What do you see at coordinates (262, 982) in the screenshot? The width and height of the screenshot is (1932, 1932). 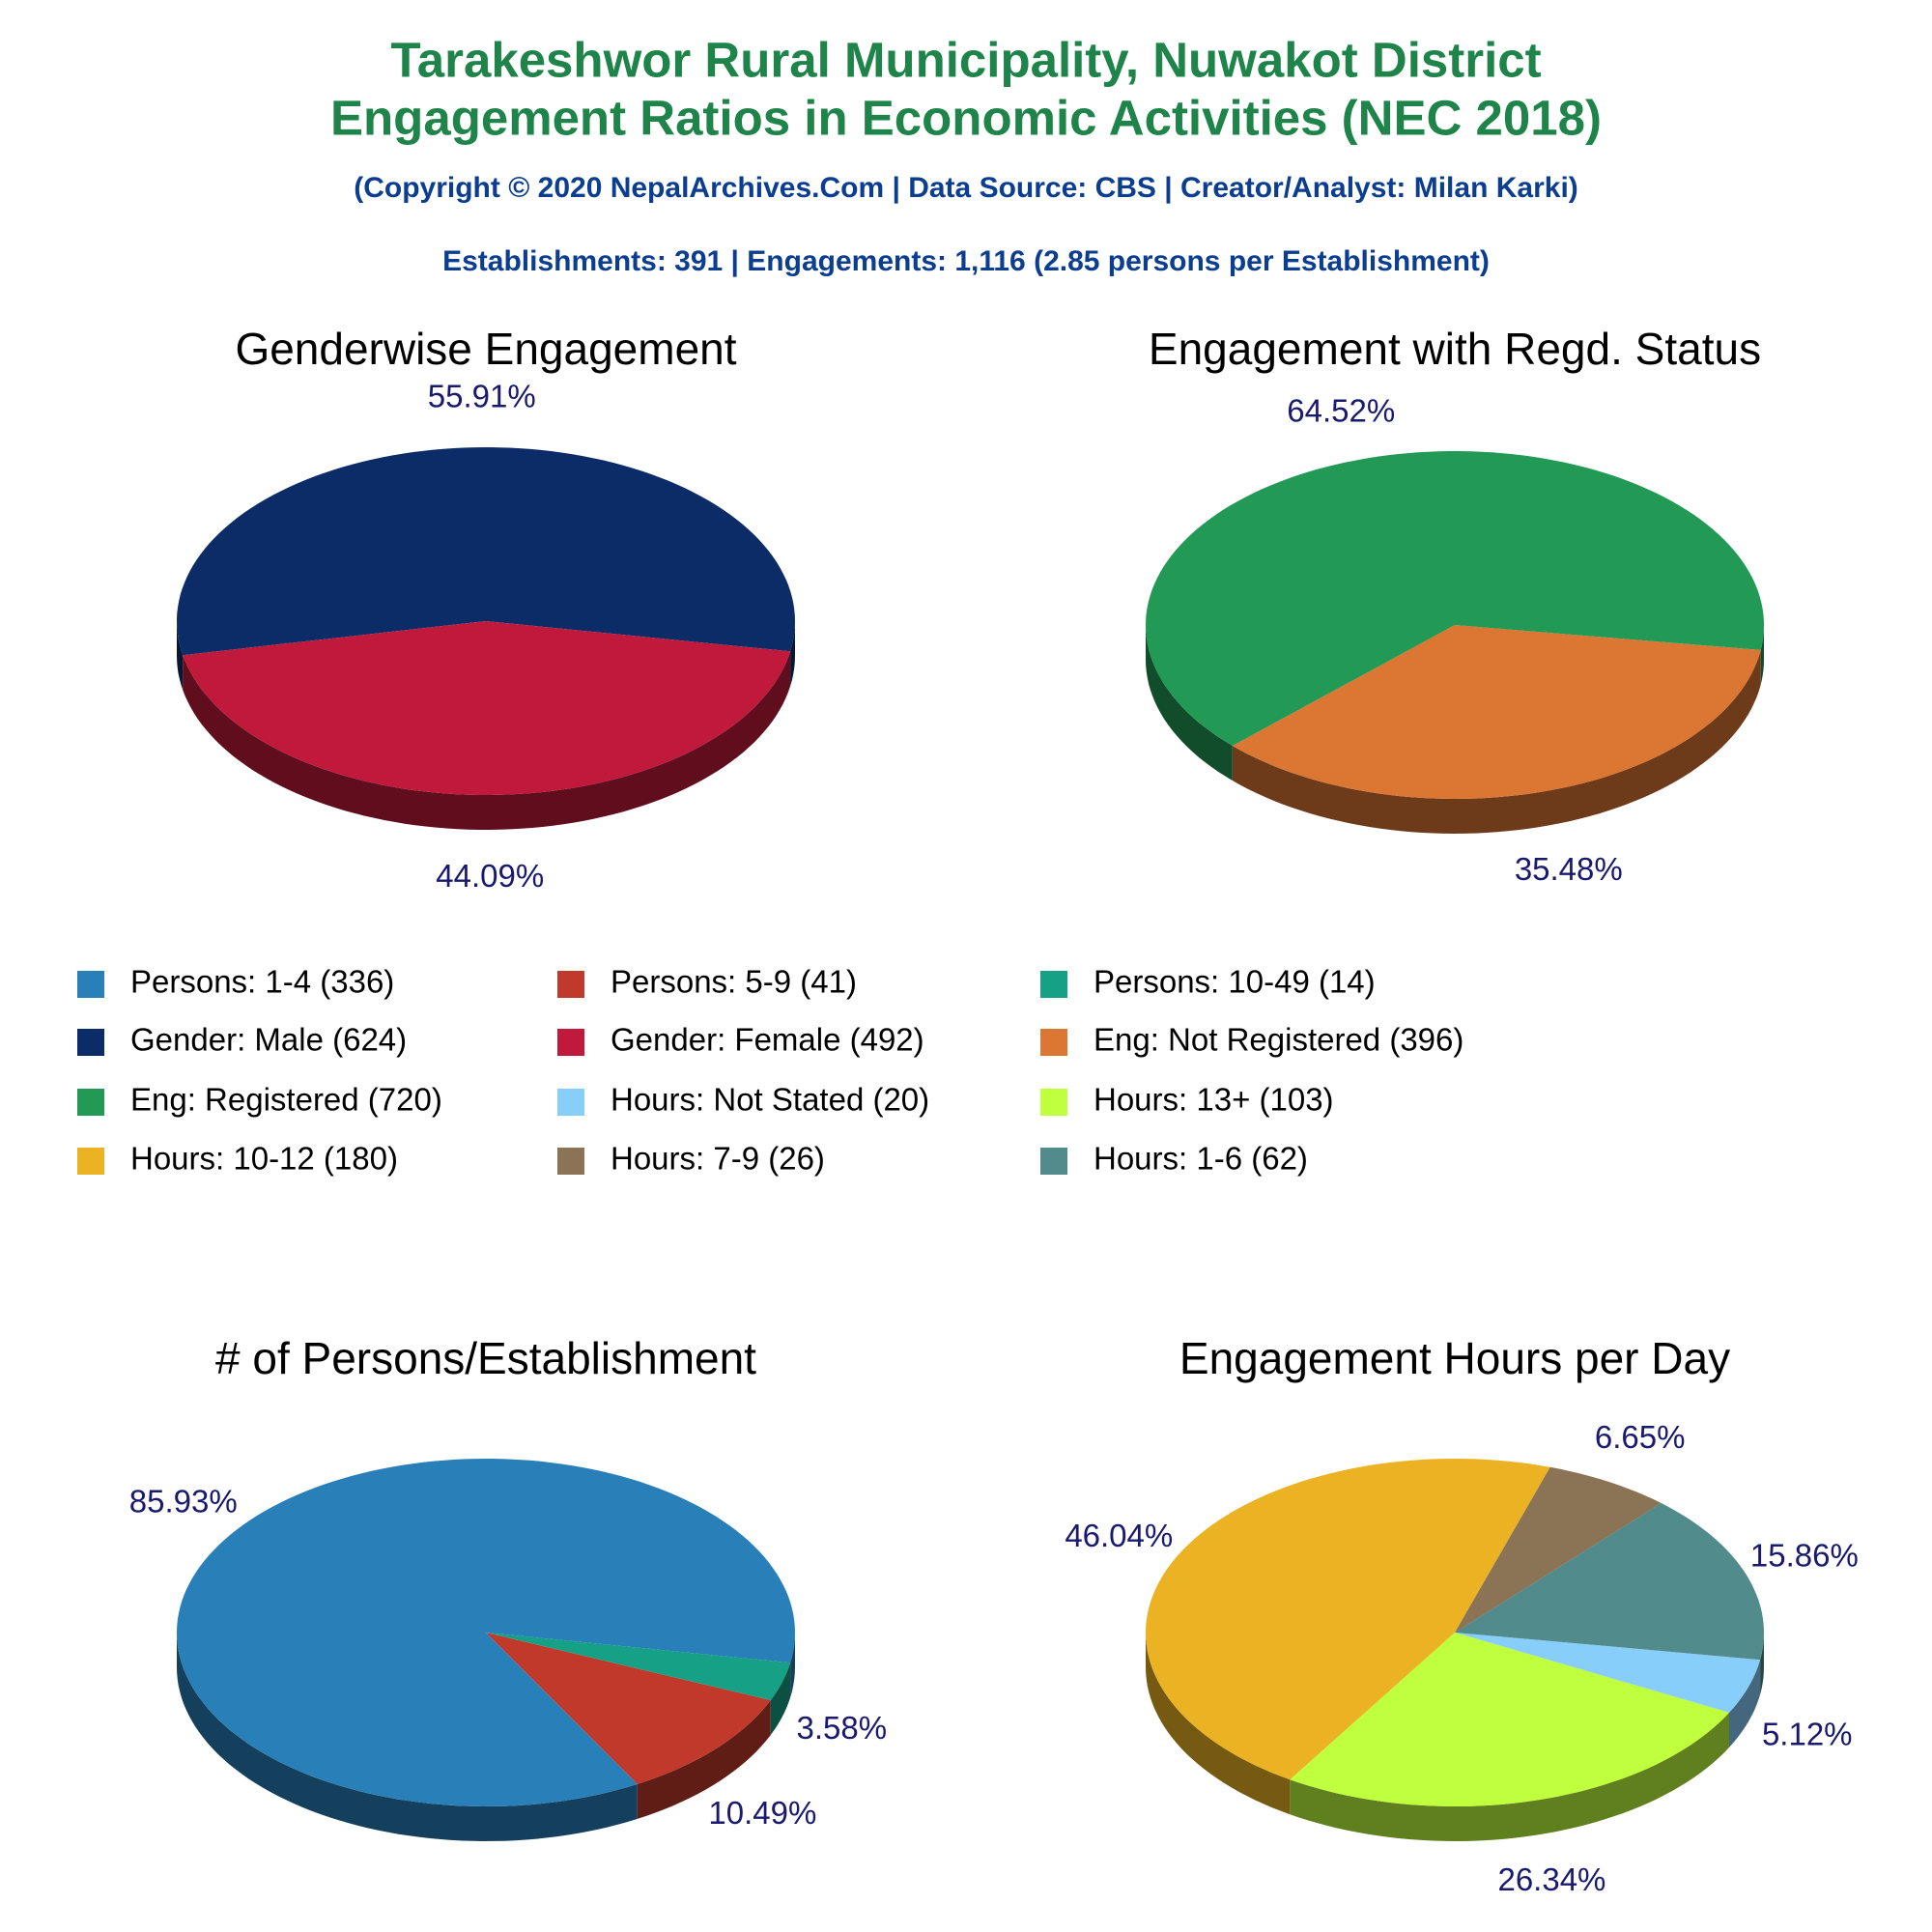 I see `legend-label: Persons: 1-4 (336)` at bounding box center [262, 982].